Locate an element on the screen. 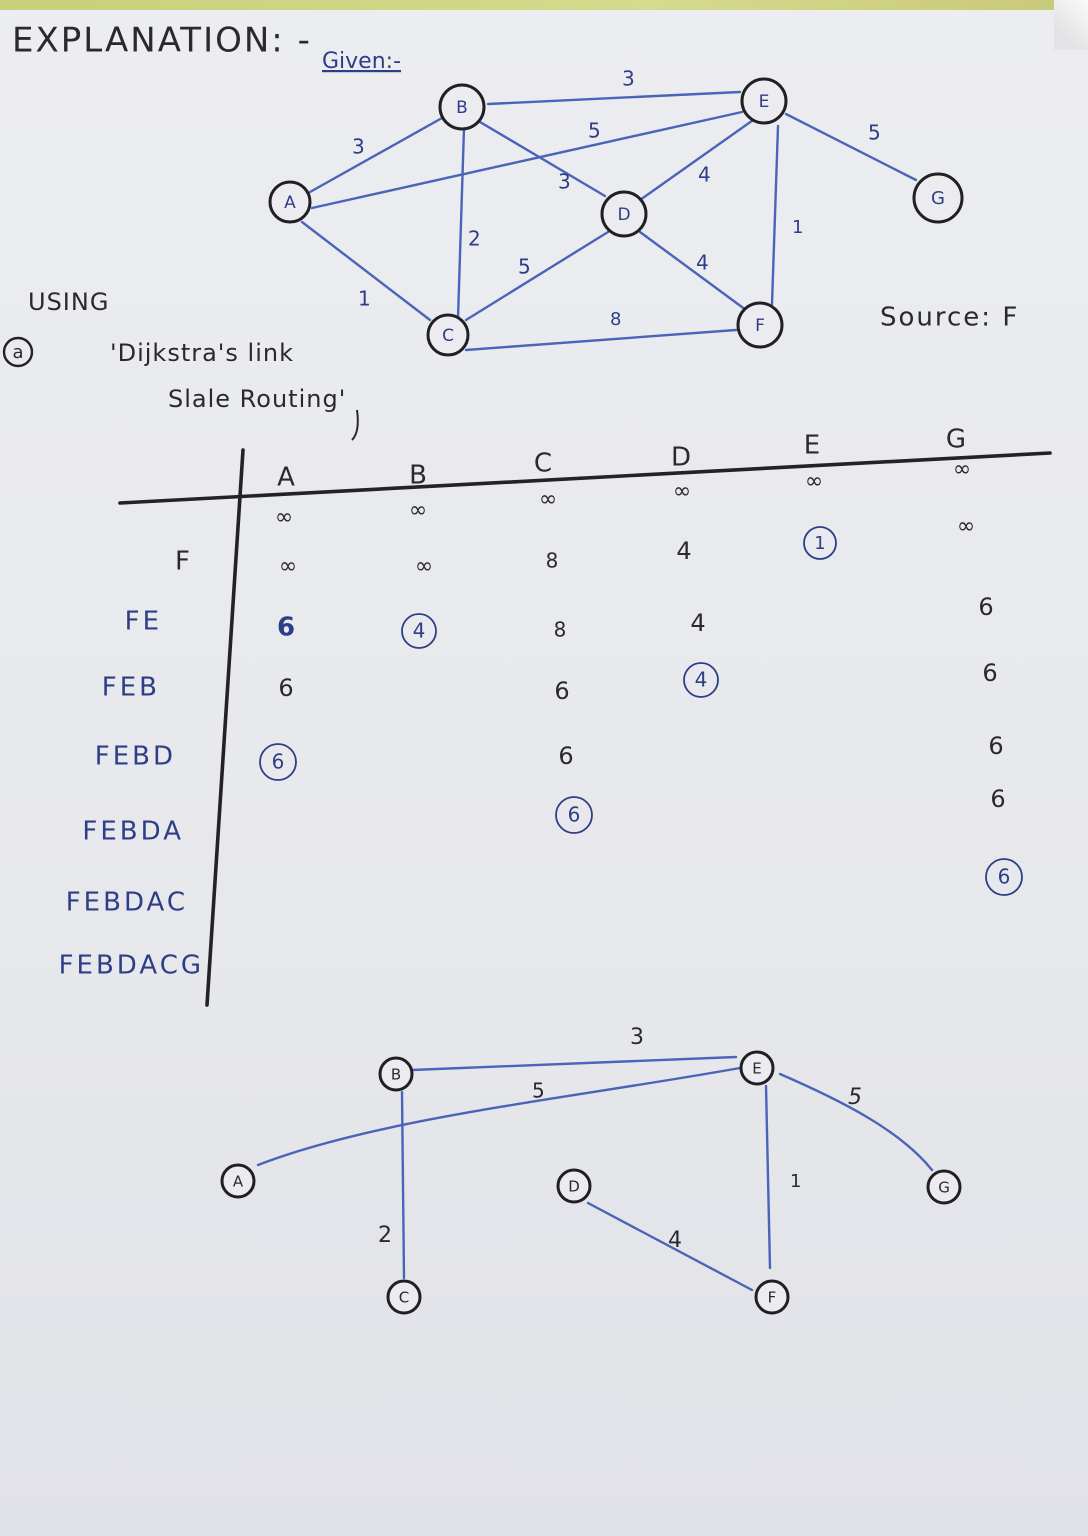  cell-fe-b-circled: 4 is located at coordinates (419, 631).